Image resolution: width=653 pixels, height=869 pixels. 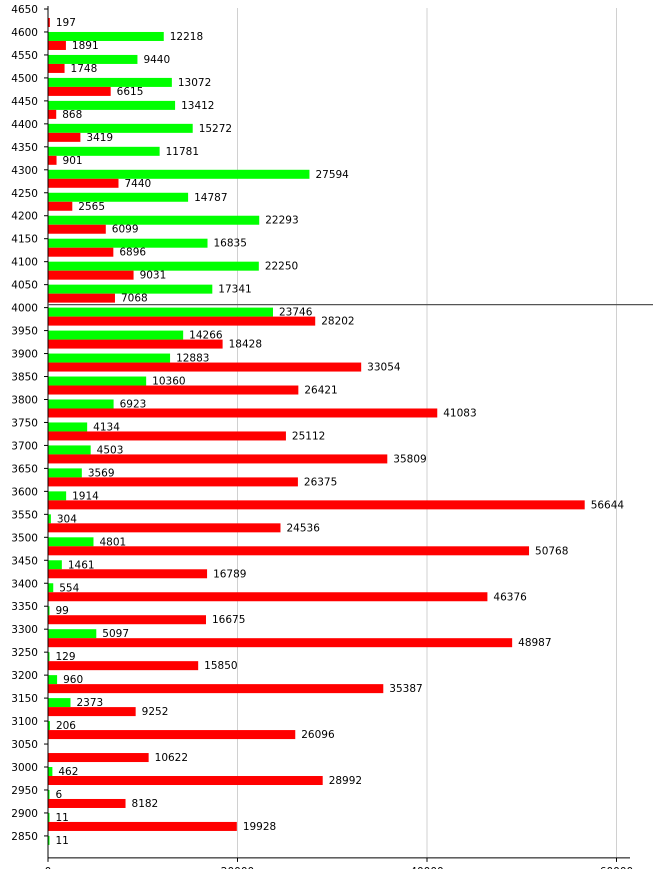 What do you see at coordinates (182, 152) in the screenshot?
I see `bar-label-4350-series-1: 11781` at bounding box center [182, 152].